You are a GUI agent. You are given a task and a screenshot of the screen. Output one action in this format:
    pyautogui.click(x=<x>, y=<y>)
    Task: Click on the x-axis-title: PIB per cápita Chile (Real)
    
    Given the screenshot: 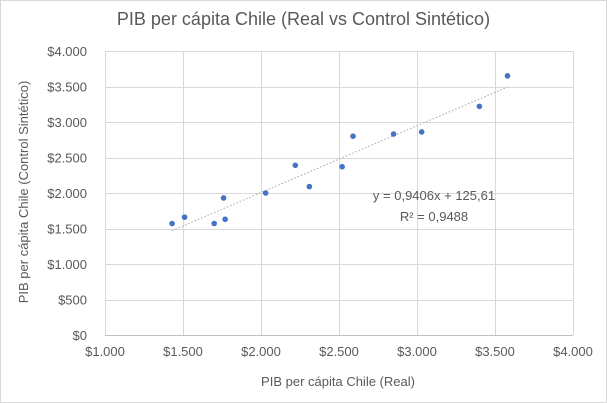 What is the action you would take?
    pyautogui.click(x=338, y=381)
    